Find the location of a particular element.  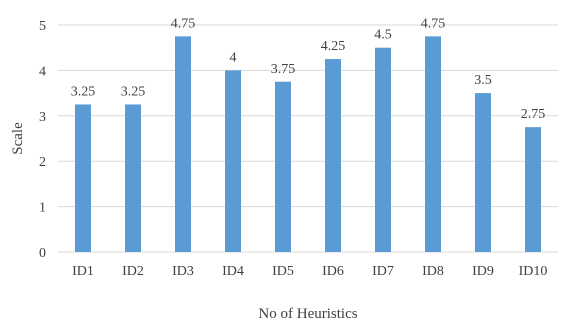

x-tick-label-id10: ID10 is located at coordinates (533, 271).